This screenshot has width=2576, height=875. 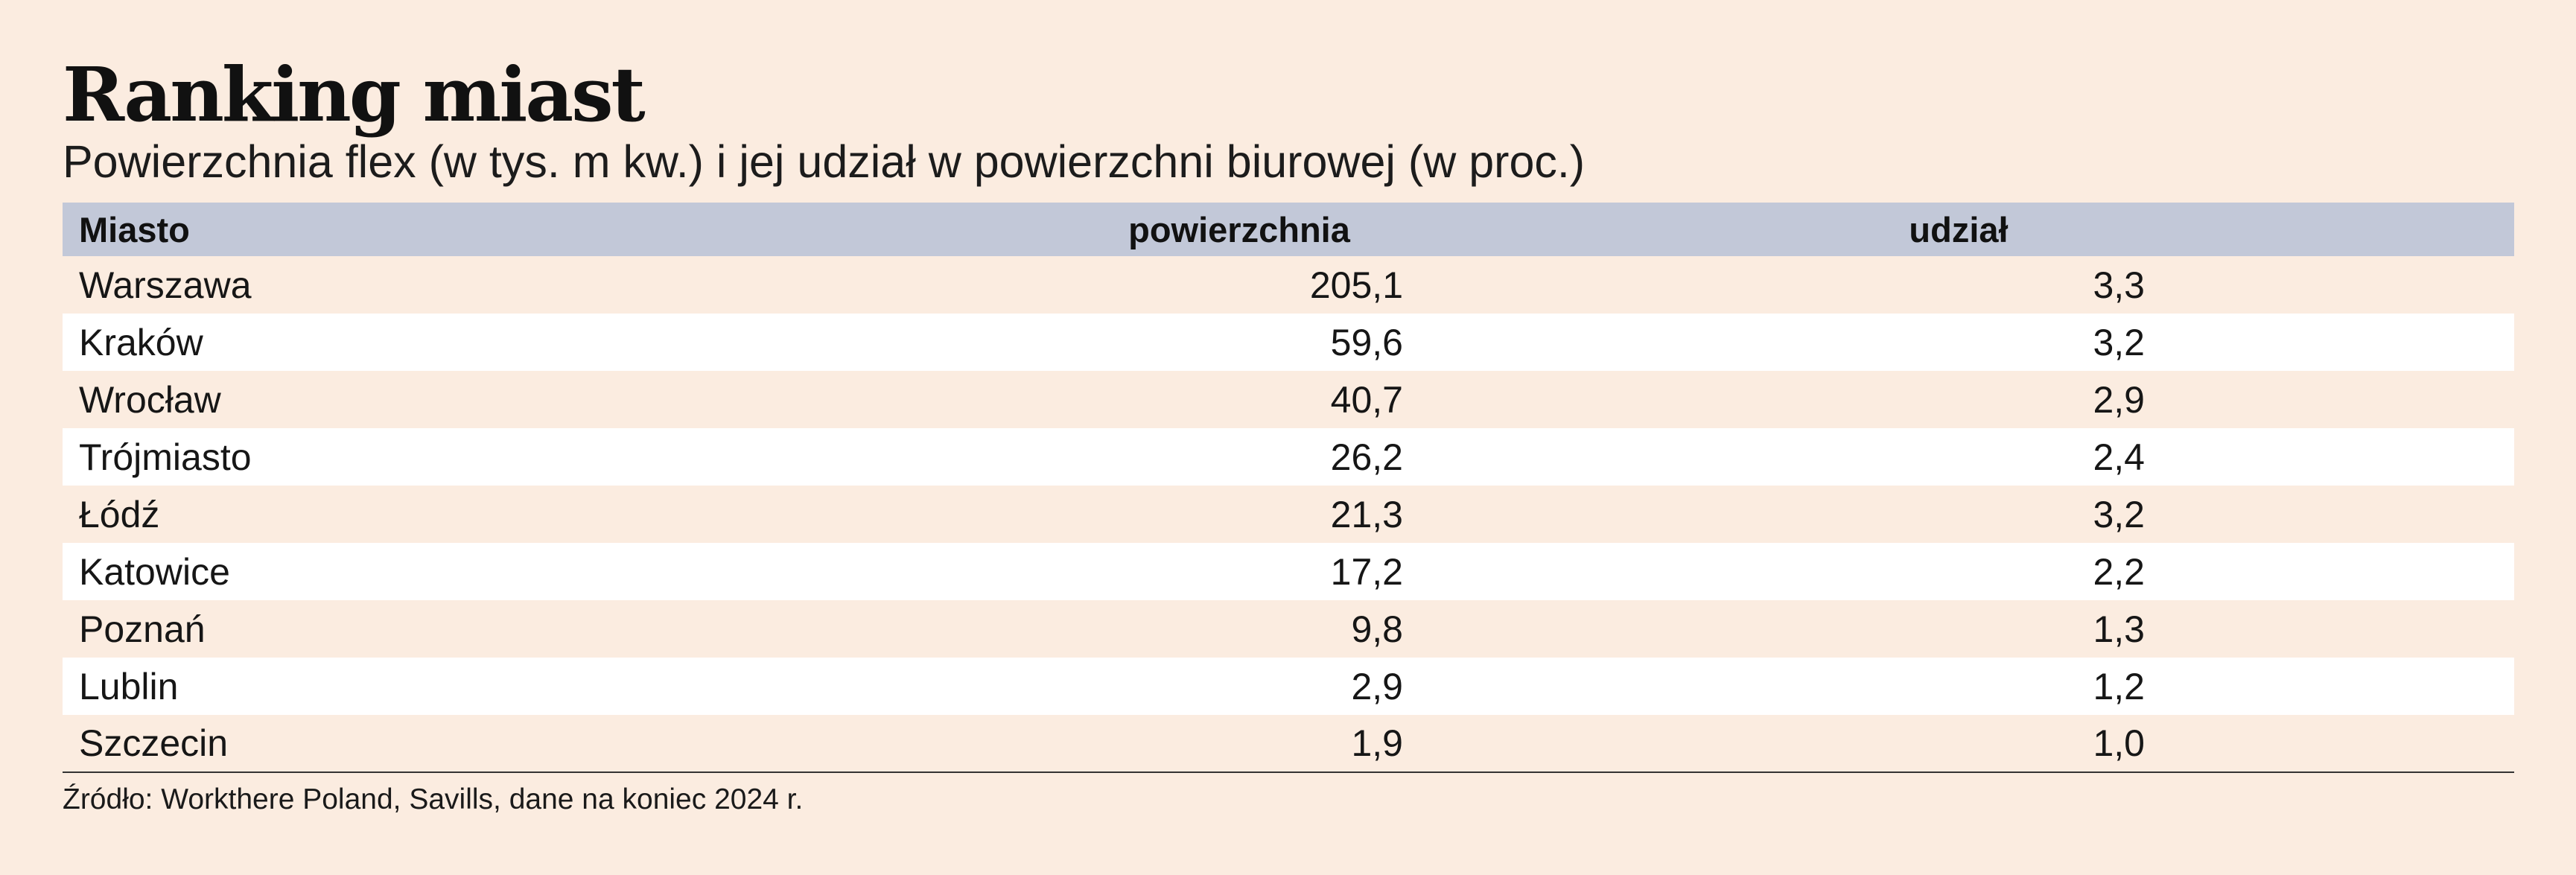 What do you see at coordinates (1356, 285) in the screenshot?
I see `area-cell: 205,1` at bounding box center [1356, 285].